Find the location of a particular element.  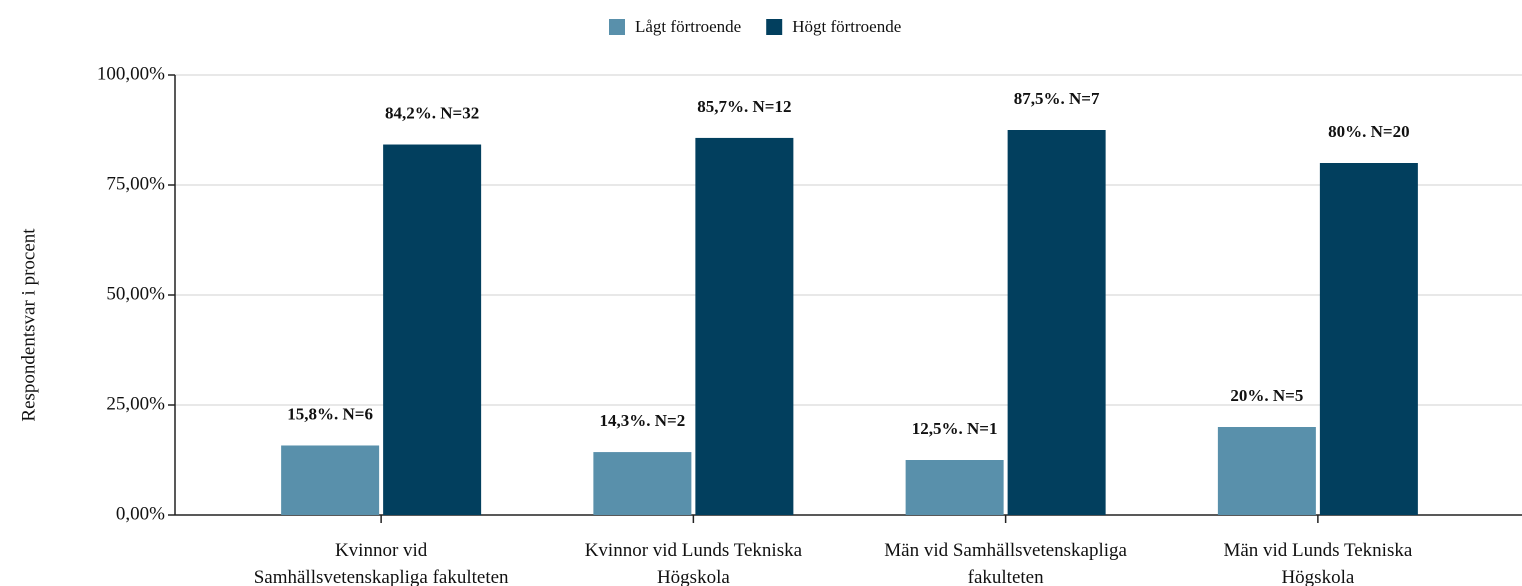

data-label: 85,7%. N=12 is located at coordinates (744, 106).